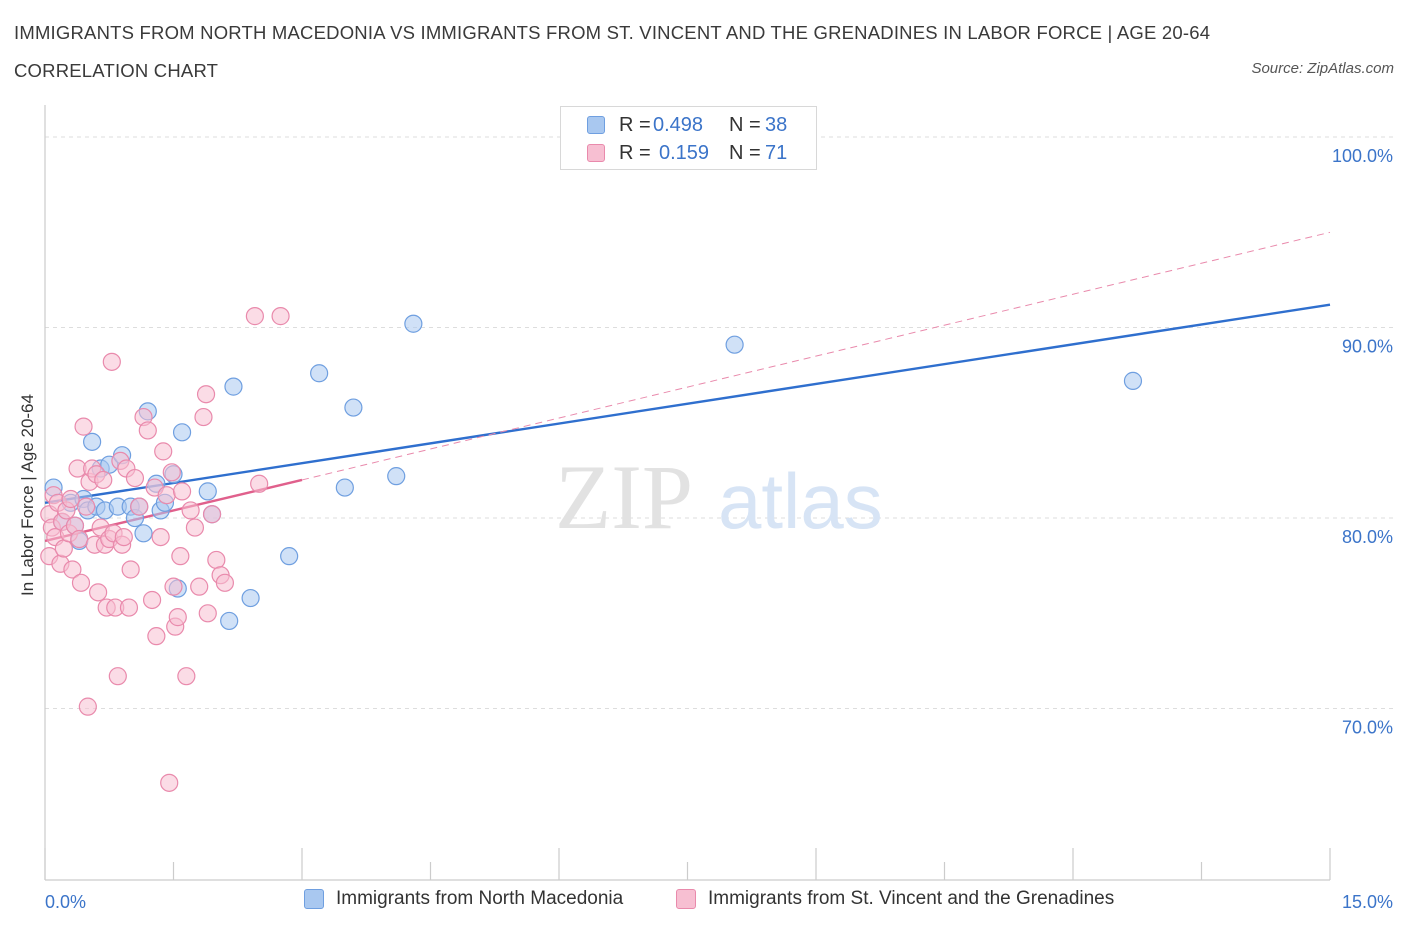 The width and height of the screenshot is (1406, 930). What do you see at coordinates (1367, 537) in the screenshot?
I see `y-tick-label: 80.0%` at bounding box center [1367, 537].